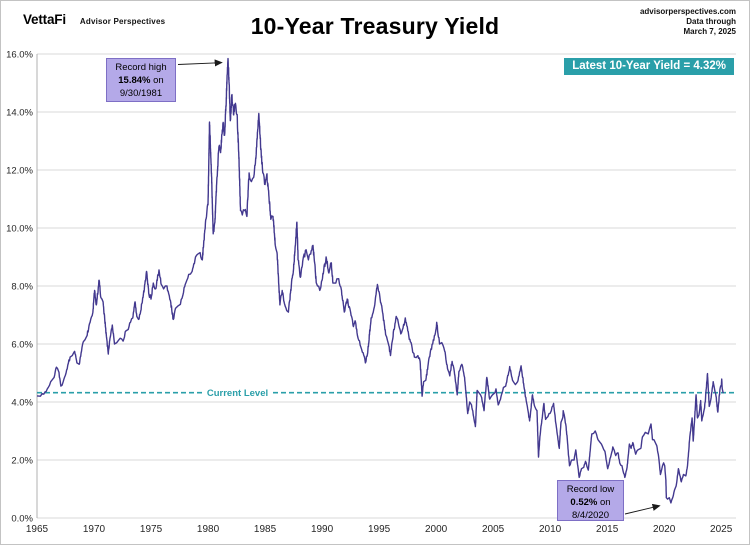  Describe the element at coordinates (664, 529) in the screenshot. I see `x-tick-label: 2020` at that location.